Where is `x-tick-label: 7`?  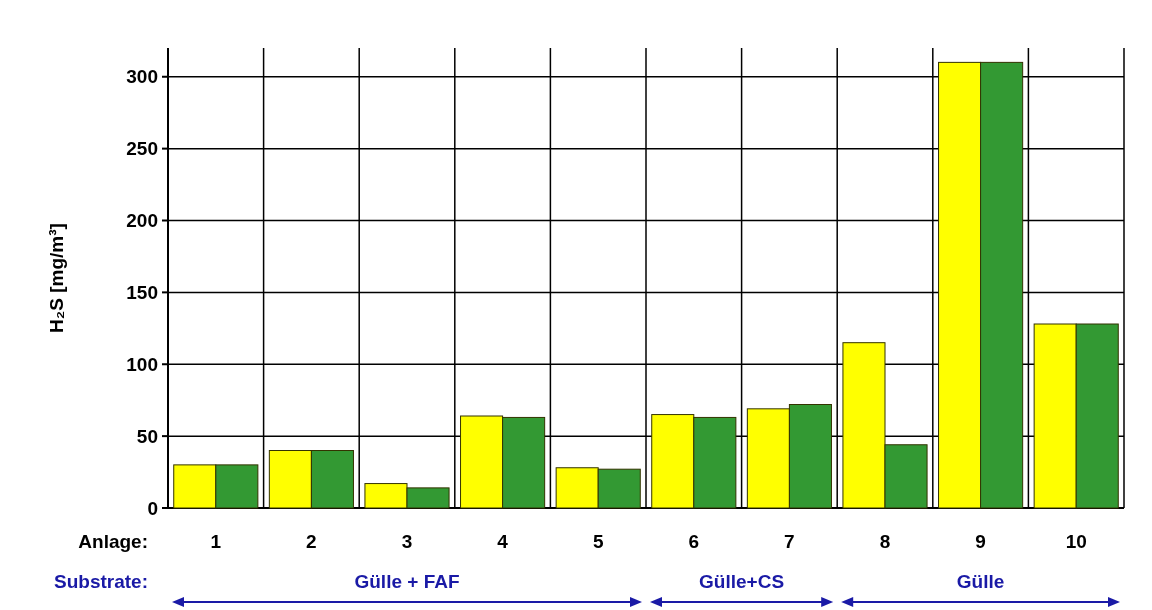
x-tick-label: 7 is located at coordinates (789, 541).